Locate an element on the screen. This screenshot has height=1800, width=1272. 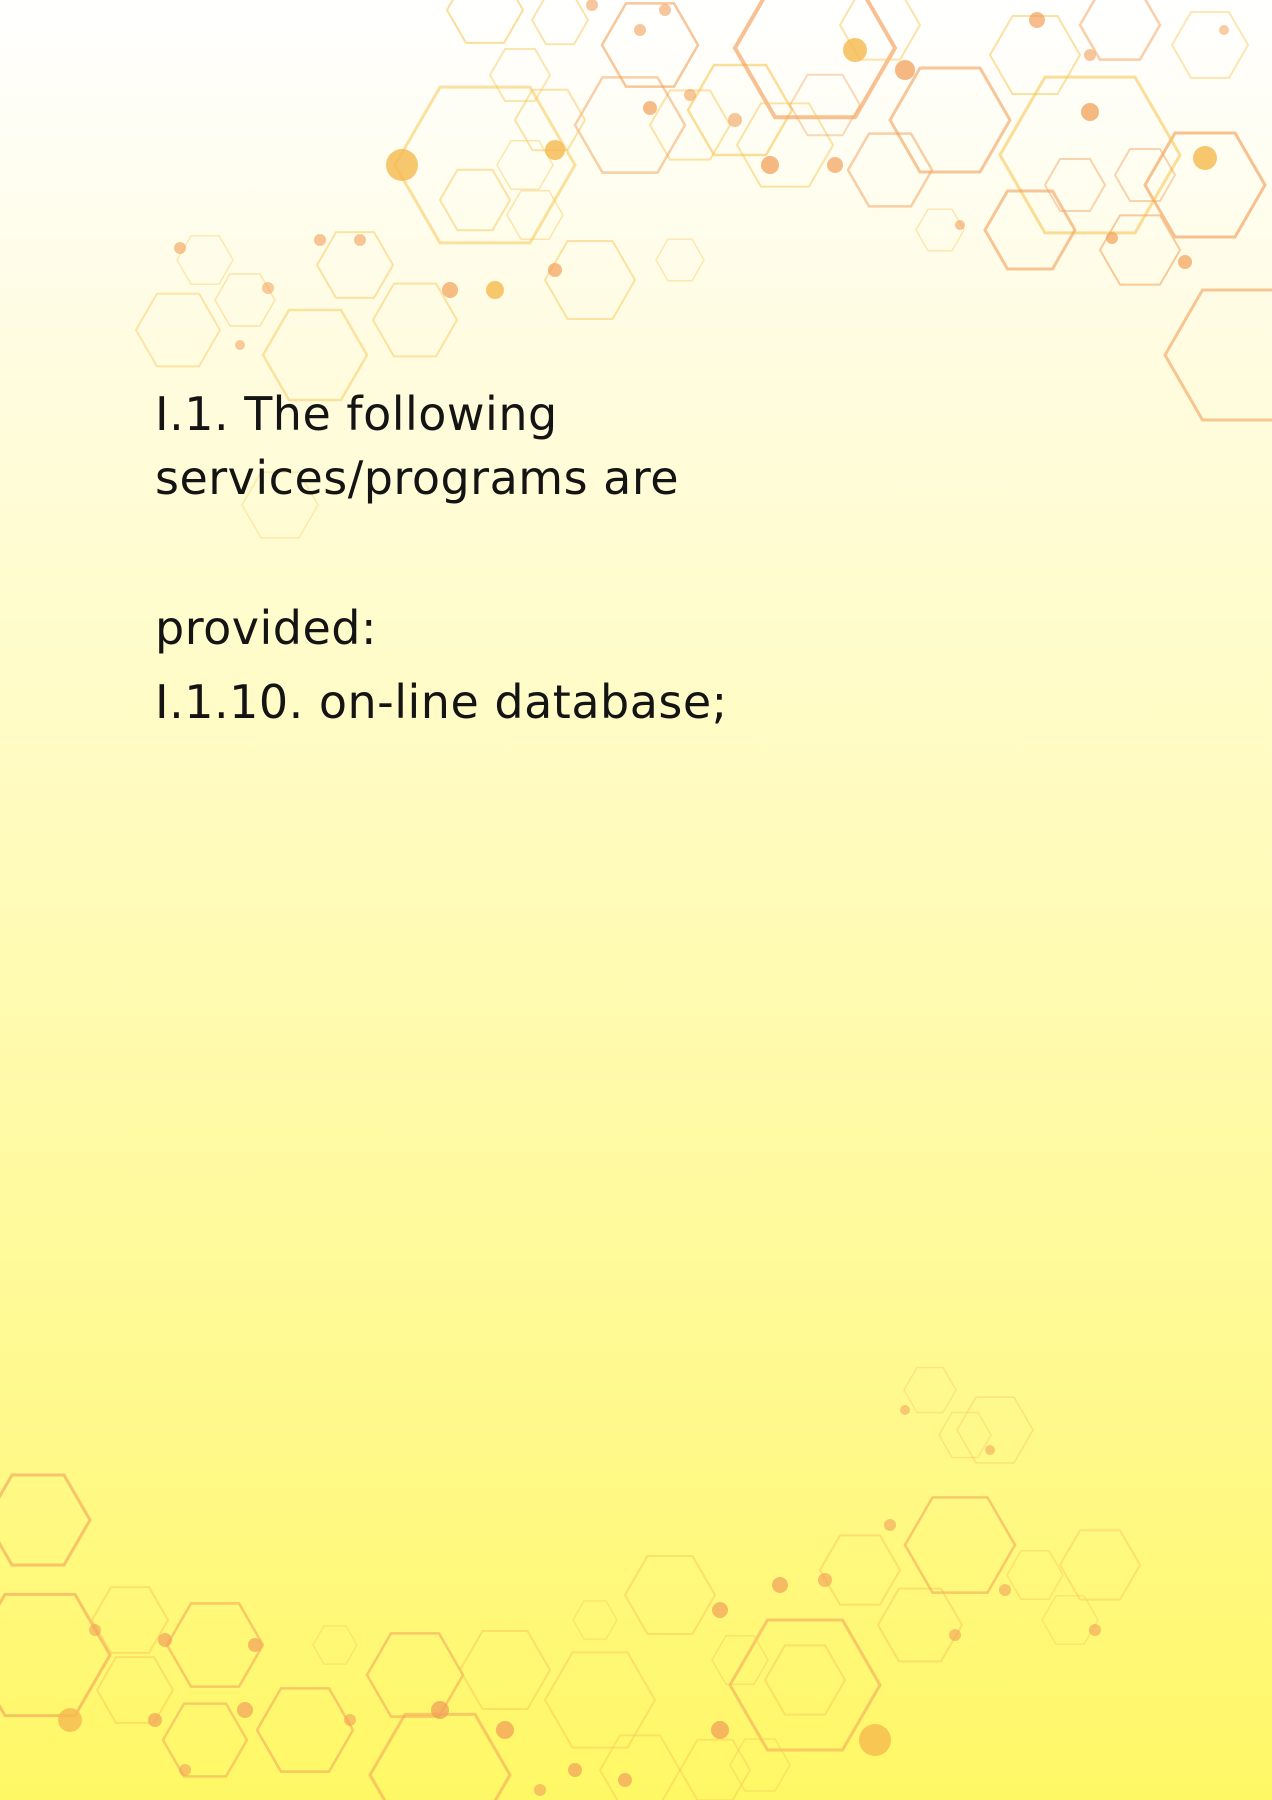
list-item-online-database: I.1.10. on-line database; is located at coordinates (441, 702).